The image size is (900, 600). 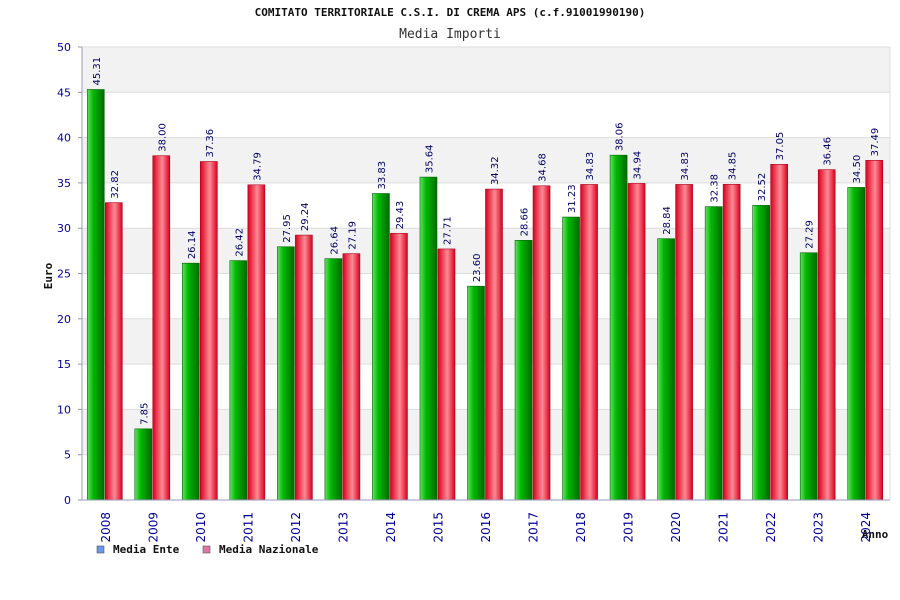 What do you see at coordinates (828, 151) in the screenshot?
I see `data-label: 36.46` at bounding box center [828, 151].